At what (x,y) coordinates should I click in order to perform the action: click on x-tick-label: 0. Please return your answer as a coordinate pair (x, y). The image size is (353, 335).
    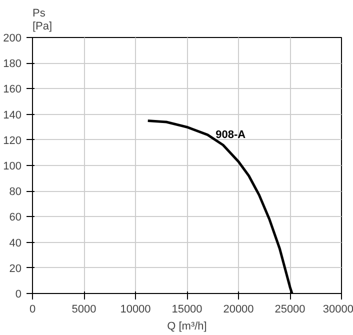
    Looking at the image, I should click on (32, 310).